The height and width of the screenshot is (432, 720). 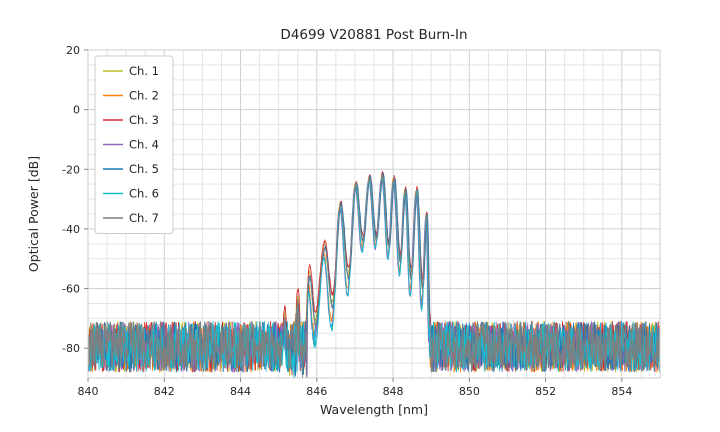 What do you see at coordinates (144, 194) in the screenshot?
I see `legend-label: Ch. 6` at bounding box center [144, 194].